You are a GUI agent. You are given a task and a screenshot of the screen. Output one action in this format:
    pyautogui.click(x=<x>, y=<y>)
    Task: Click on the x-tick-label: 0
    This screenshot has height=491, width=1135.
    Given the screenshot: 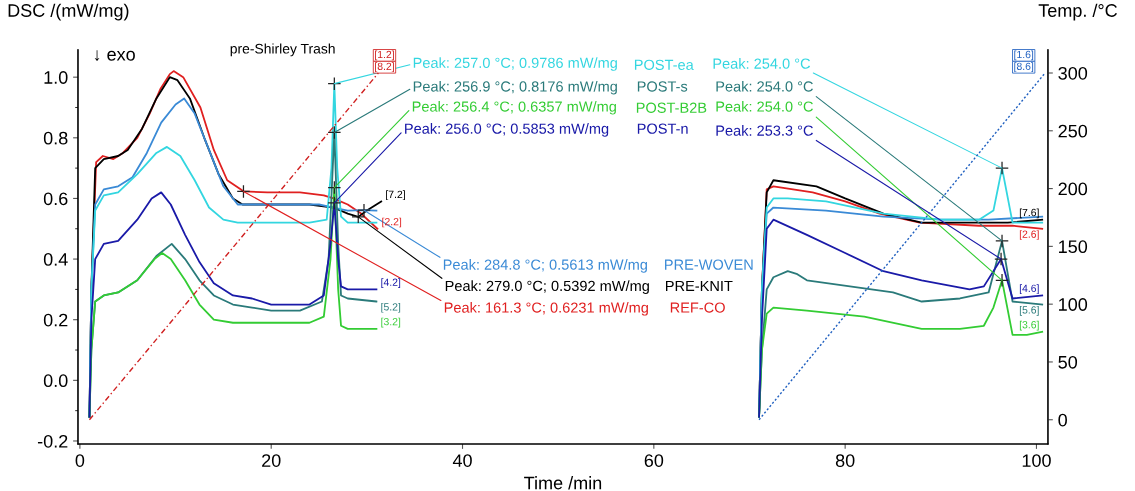 What is the action you would take?
    pyautogui.click(x=80, y=460)
    